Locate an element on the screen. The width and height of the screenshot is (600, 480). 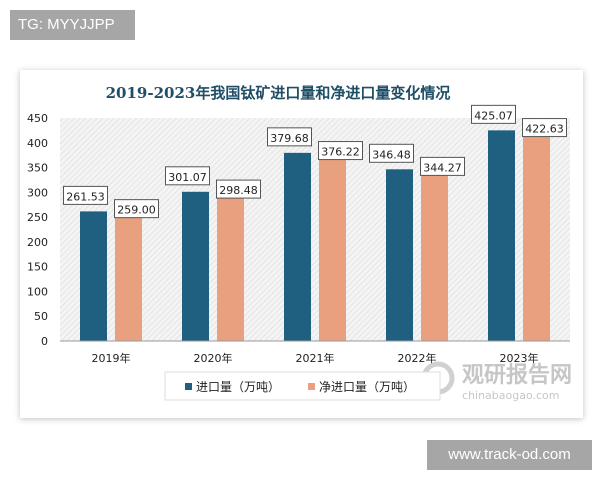
data-label: 379.68 is located at coordinates (289, 138).